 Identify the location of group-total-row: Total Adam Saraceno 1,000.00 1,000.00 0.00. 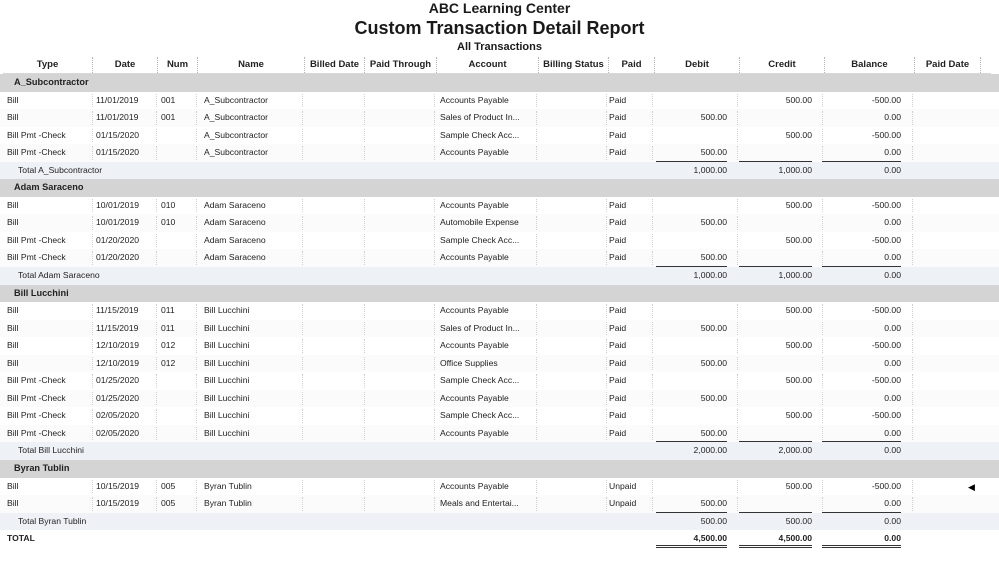
(499, 276).